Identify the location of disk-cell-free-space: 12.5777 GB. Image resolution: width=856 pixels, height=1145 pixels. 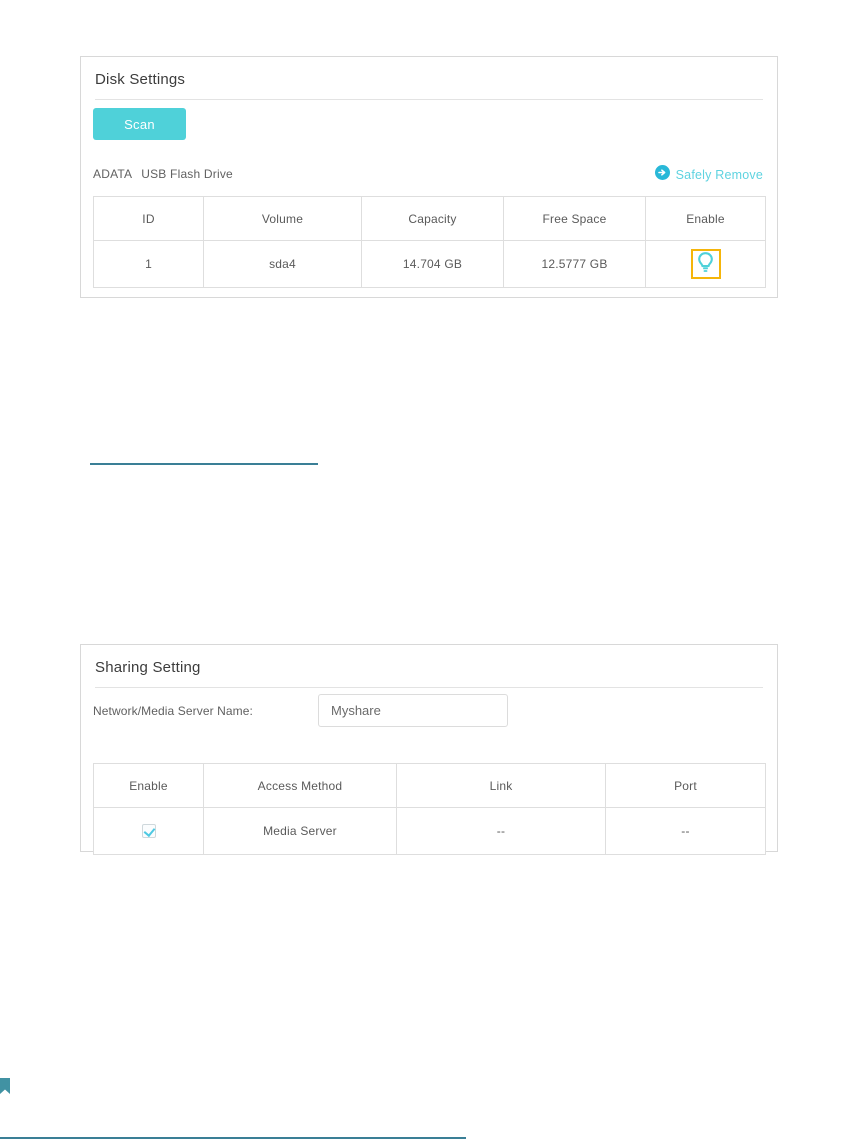
(574, 264).